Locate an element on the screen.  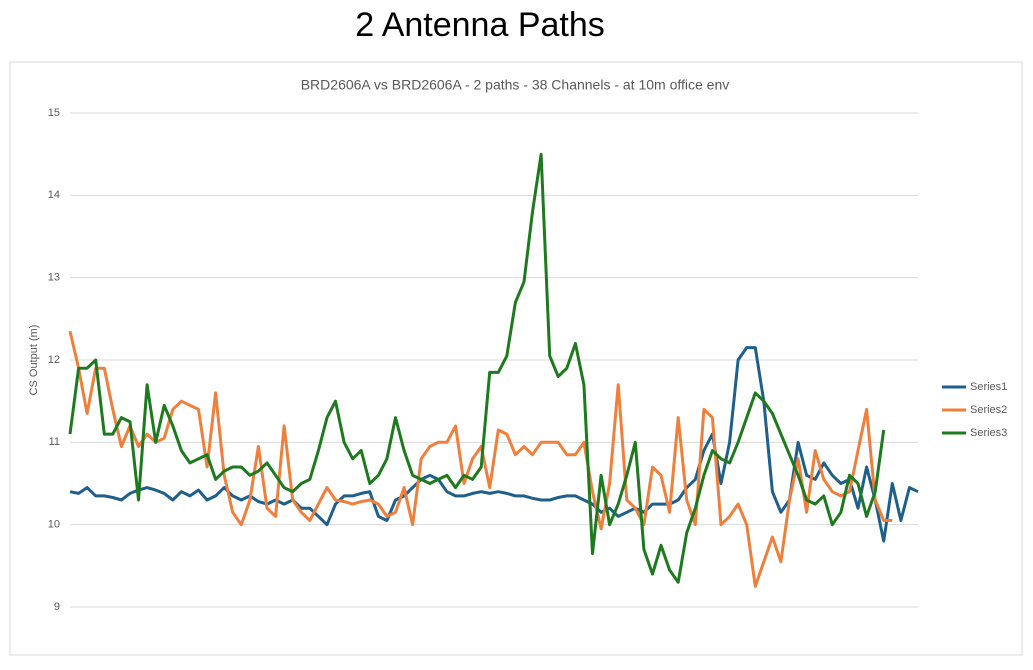
y-axis-title: CS Output (m) is located at coordinates (34, 360).